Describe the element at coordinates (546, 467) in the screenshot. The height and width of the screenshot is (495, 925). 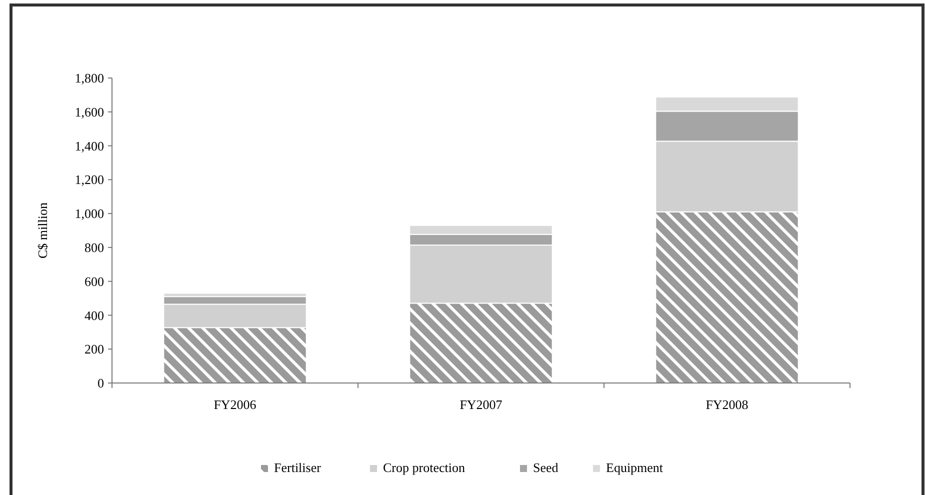
I see `legend-label: Seed` at that location.